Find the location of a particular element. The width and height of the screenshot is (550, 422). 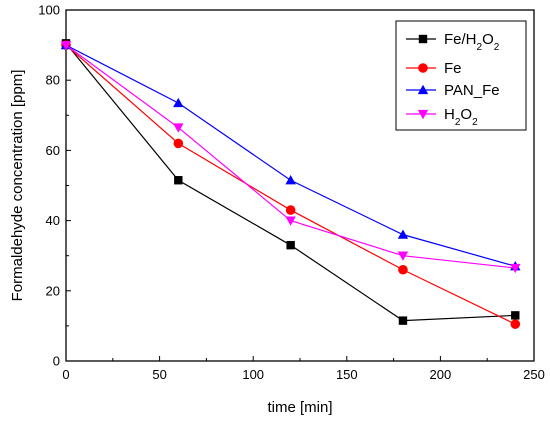

legend-label: Fe is located at coordinates (453, 68).